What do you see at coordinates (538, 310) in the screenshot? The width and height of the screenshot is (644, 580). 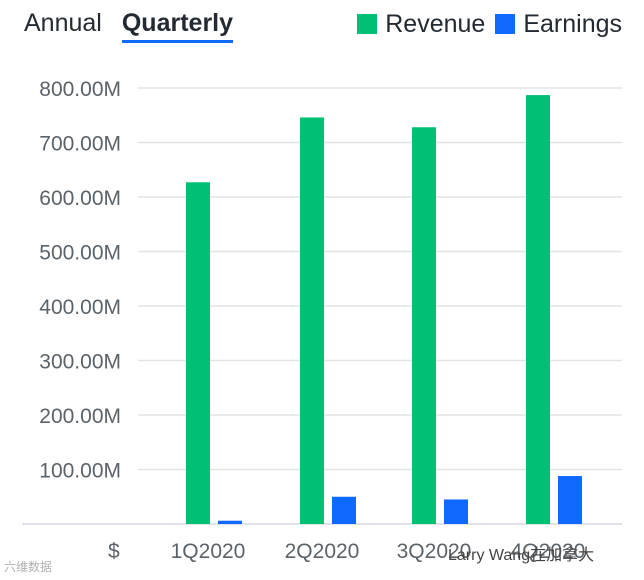 I see `revenue-bar-4Q2020` at bounding box center [538, 310].